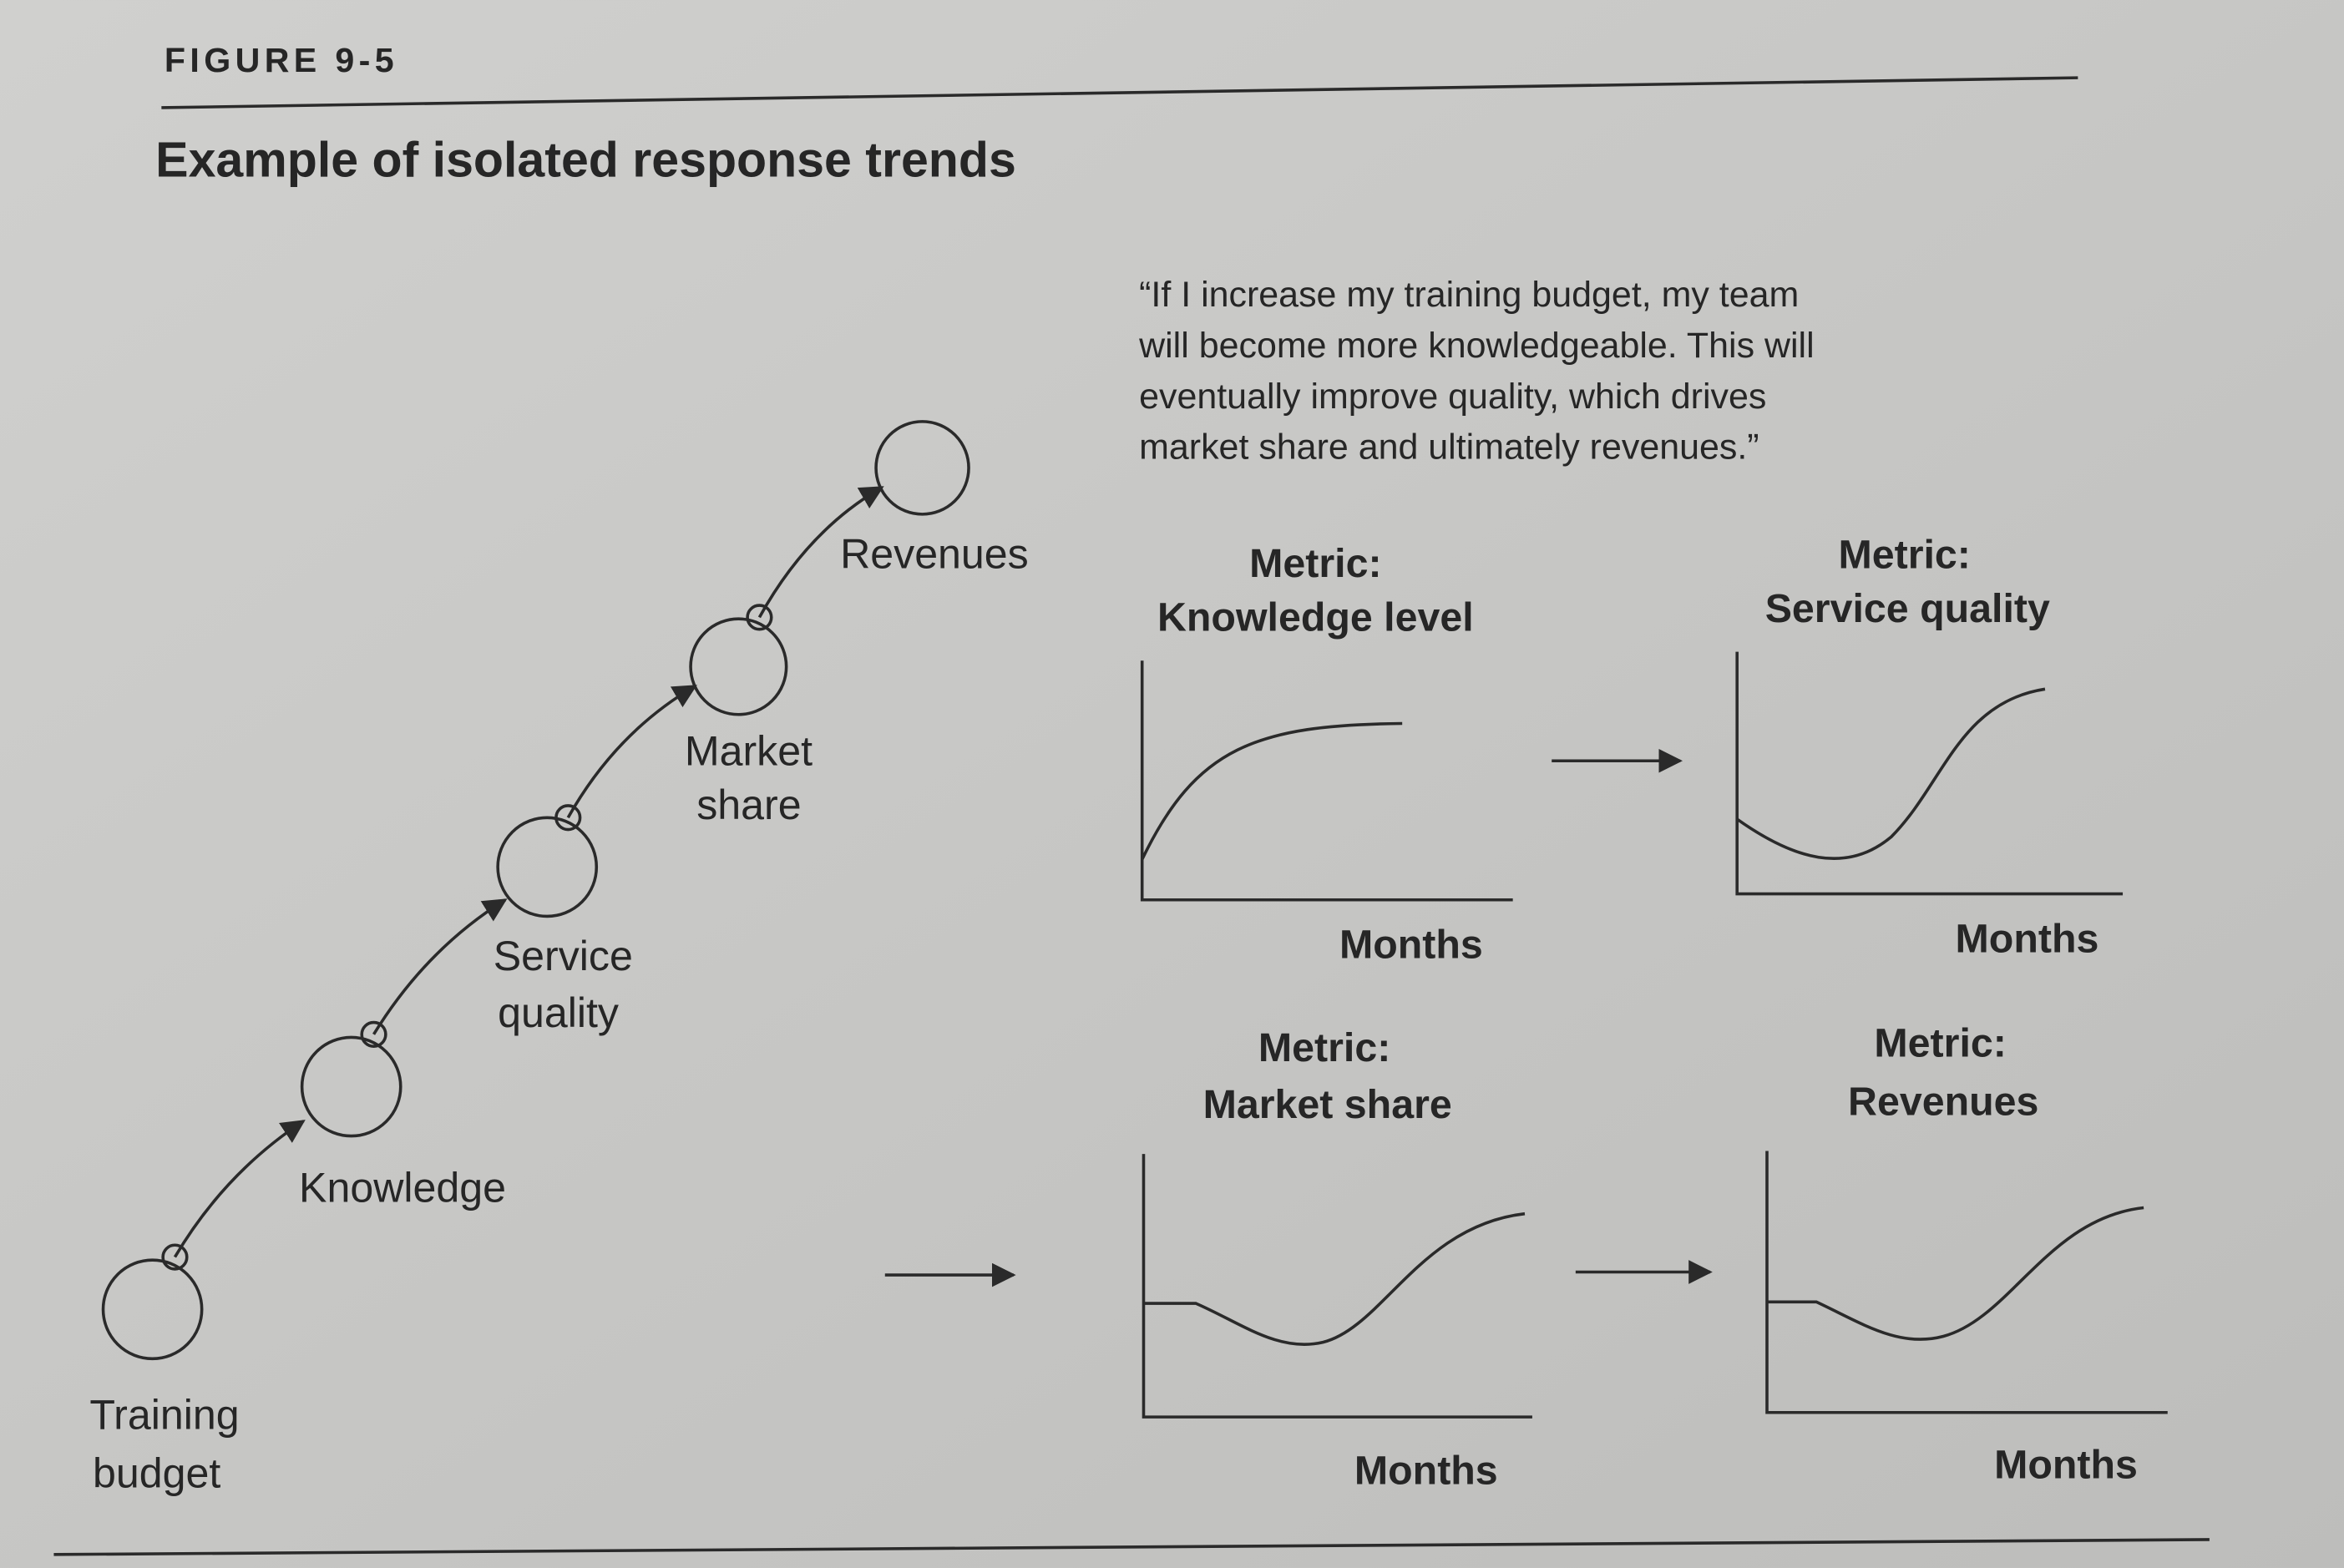 Image resolution: width=2344 pixels, height=1568 pixels. I want to click on node-label: quality, so click(558, 1012).